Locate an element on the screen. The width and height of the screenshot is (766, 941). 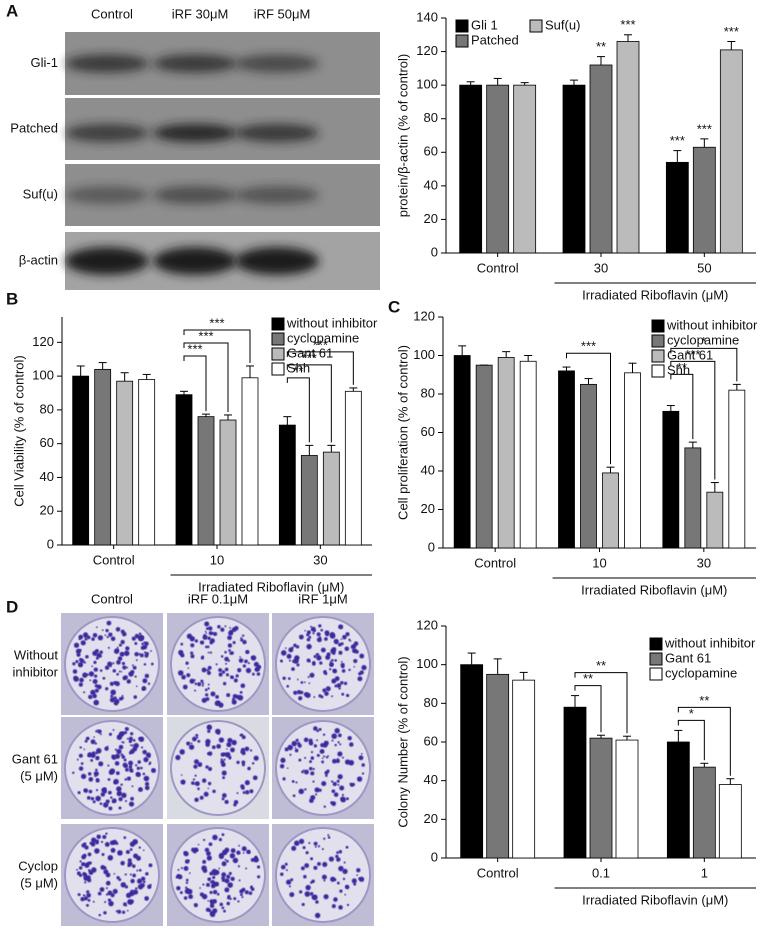
x-tick-label: 30 is located at coordinates (601, 267).